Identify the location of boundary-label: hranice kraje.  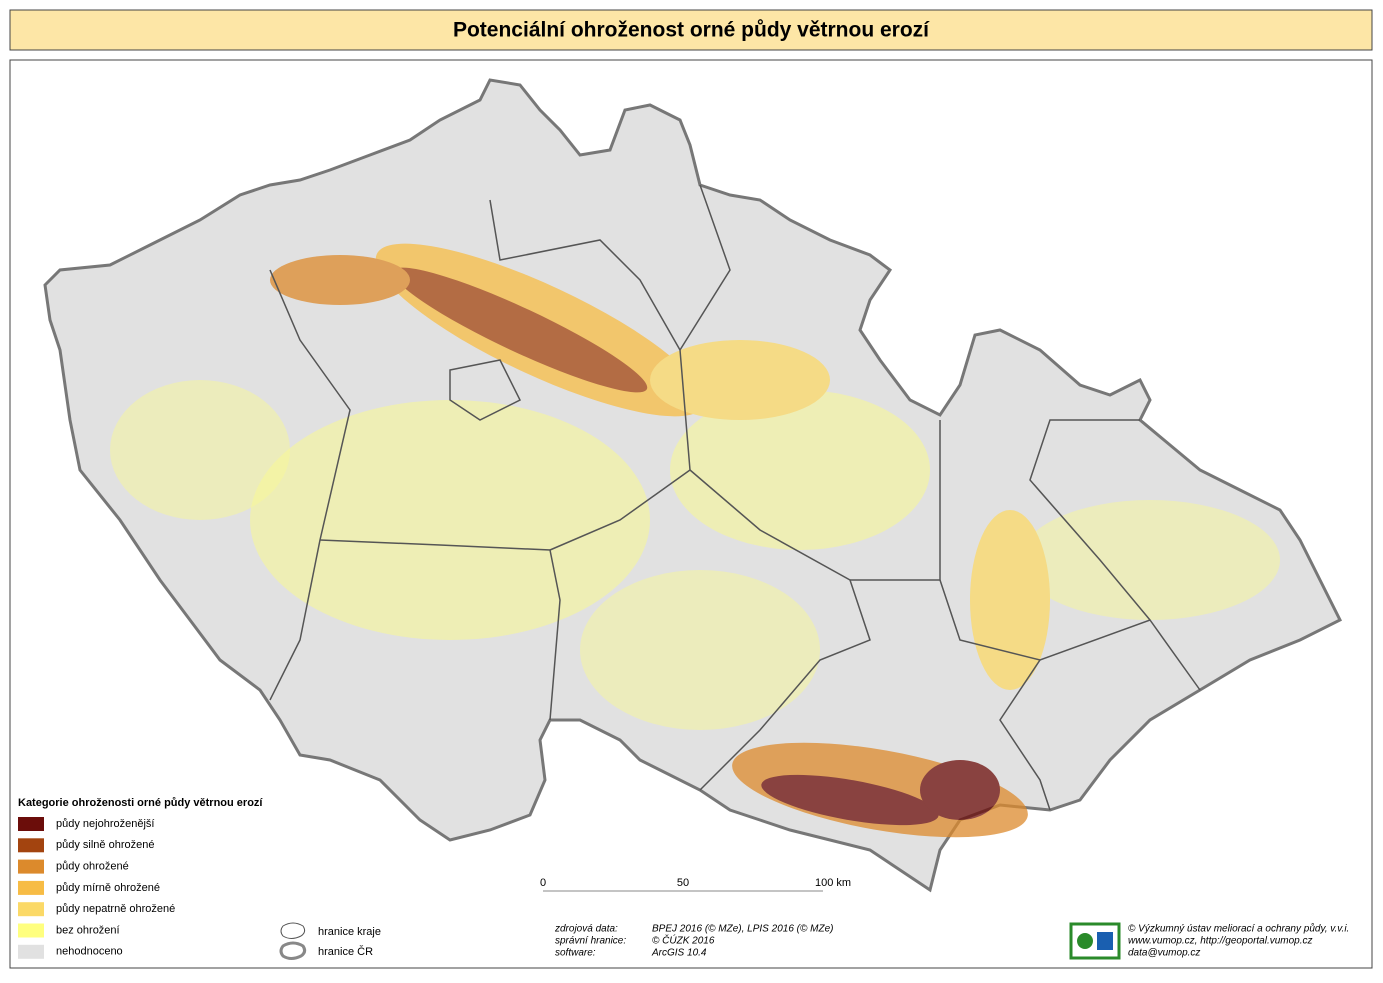
(349, 932).